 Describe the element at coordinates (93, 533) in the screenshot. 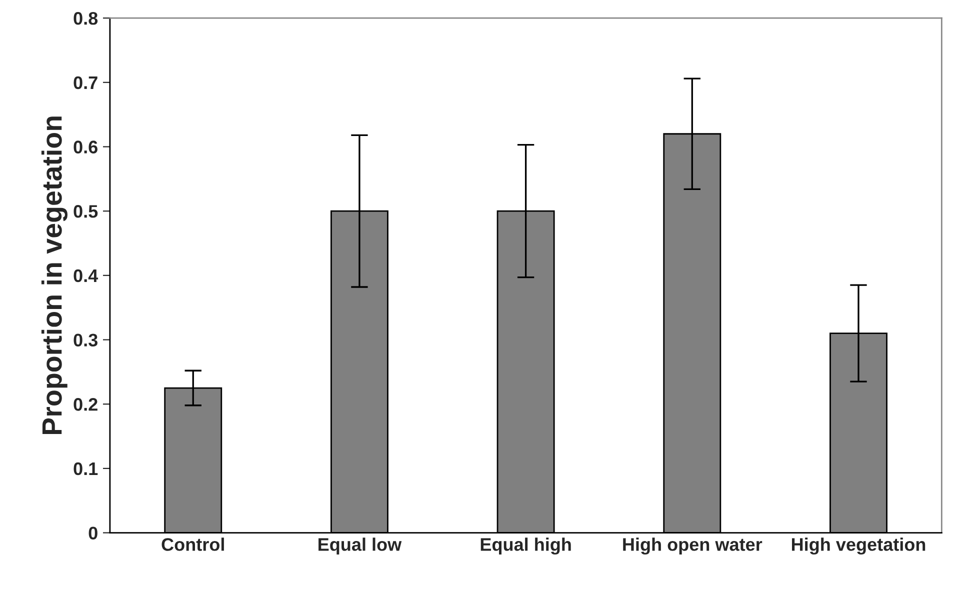

I see `y-tick-label: 0` at that location.